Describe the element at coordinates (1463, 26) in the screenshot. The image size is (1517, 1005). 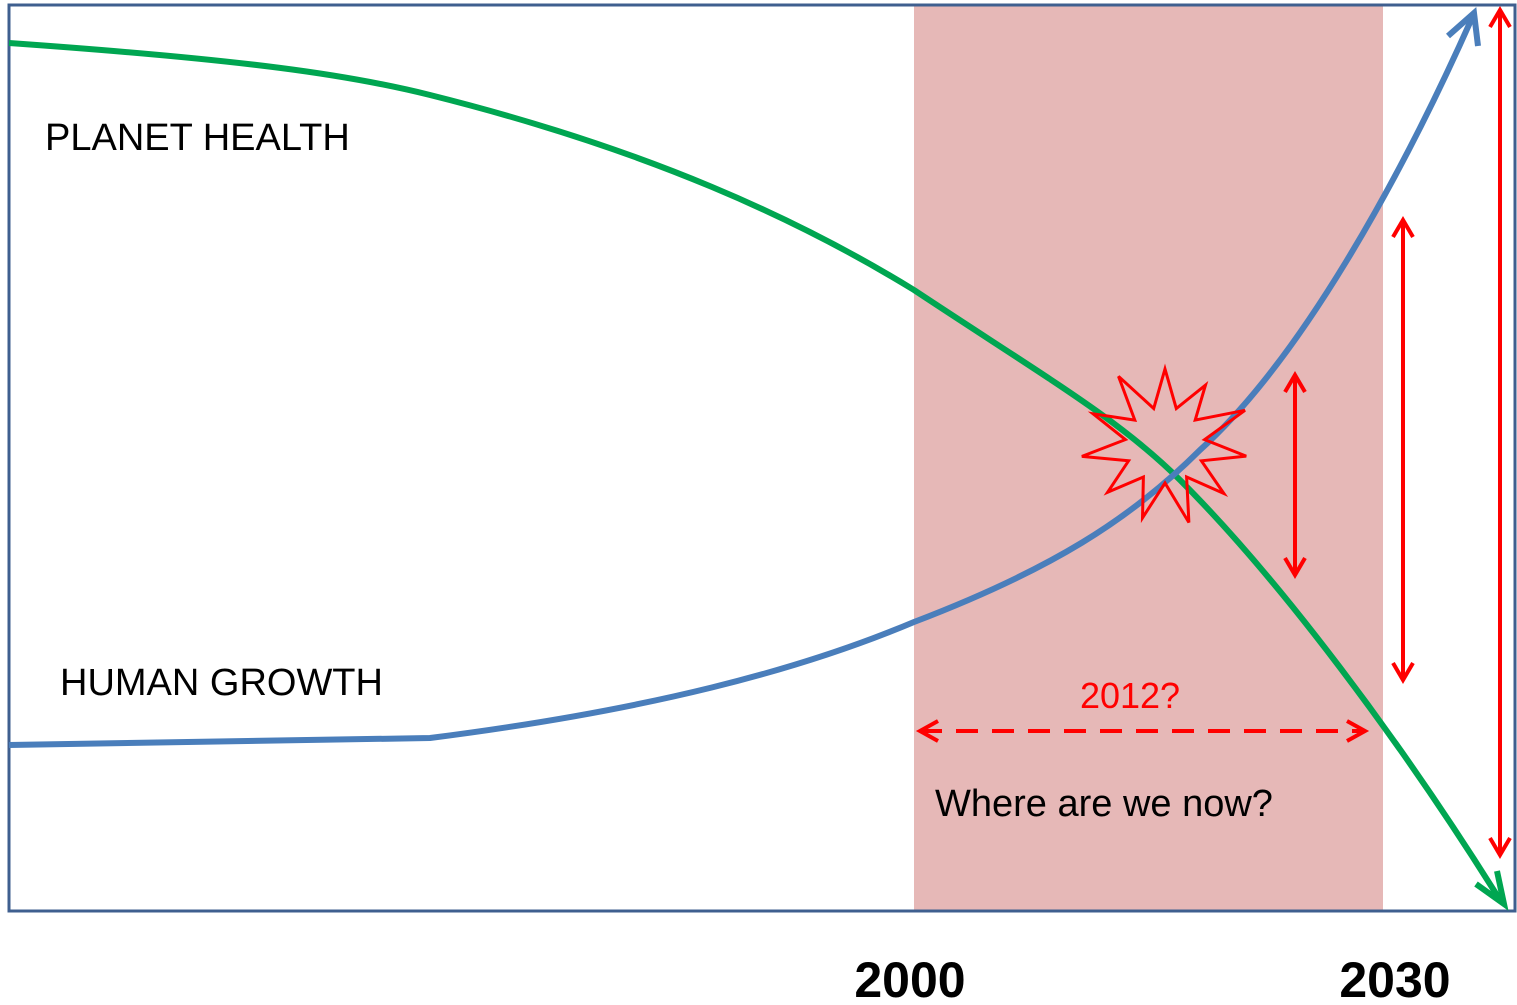
I see `human-growth-arrowhead` at that location.